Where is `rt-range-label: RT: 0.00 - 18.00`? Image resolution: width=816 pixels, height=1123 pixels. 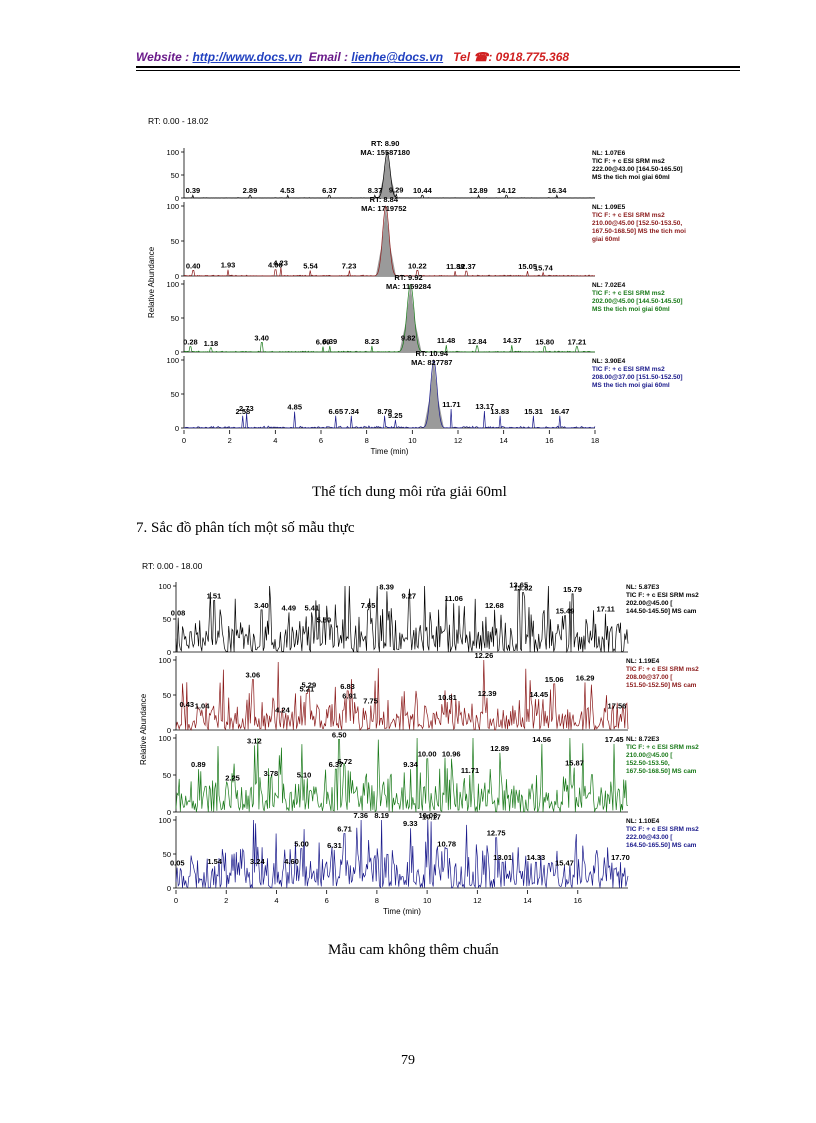 rt-range-label: RT: 0.00 - 18.00 is located at coordinates (172, 566).